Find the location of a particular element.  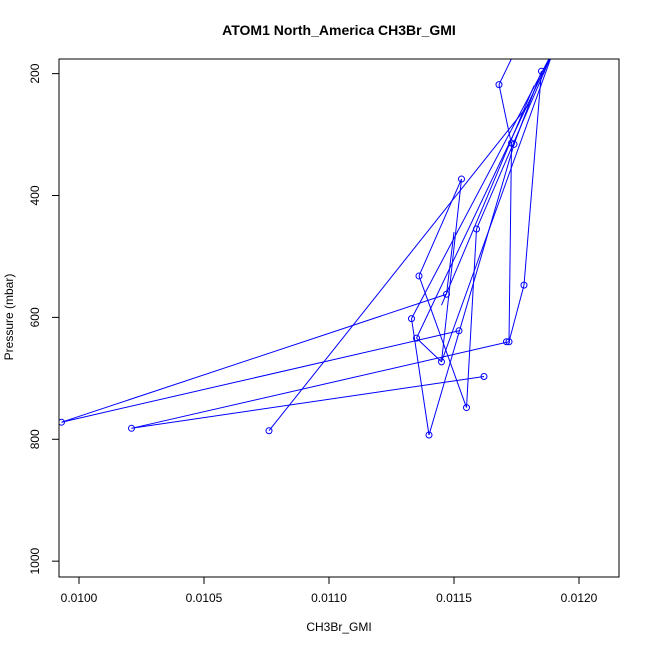

x-tick-label: 0.0110 is located at coordinates (329, 598).